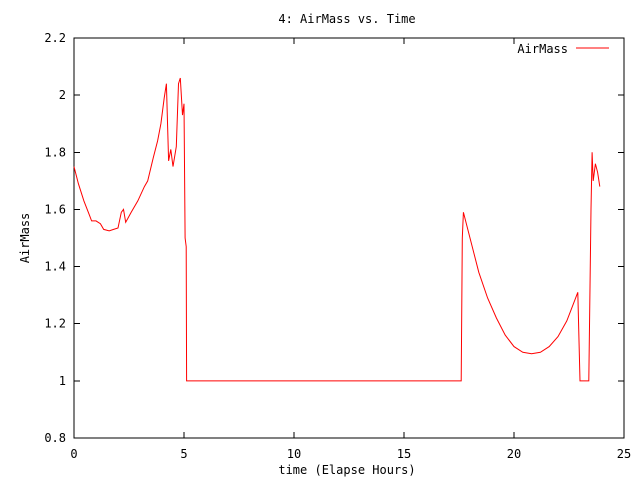 This screenshot has height=480, width=640. I want to click on y-tick-label: 1.2, so click(55, 324).